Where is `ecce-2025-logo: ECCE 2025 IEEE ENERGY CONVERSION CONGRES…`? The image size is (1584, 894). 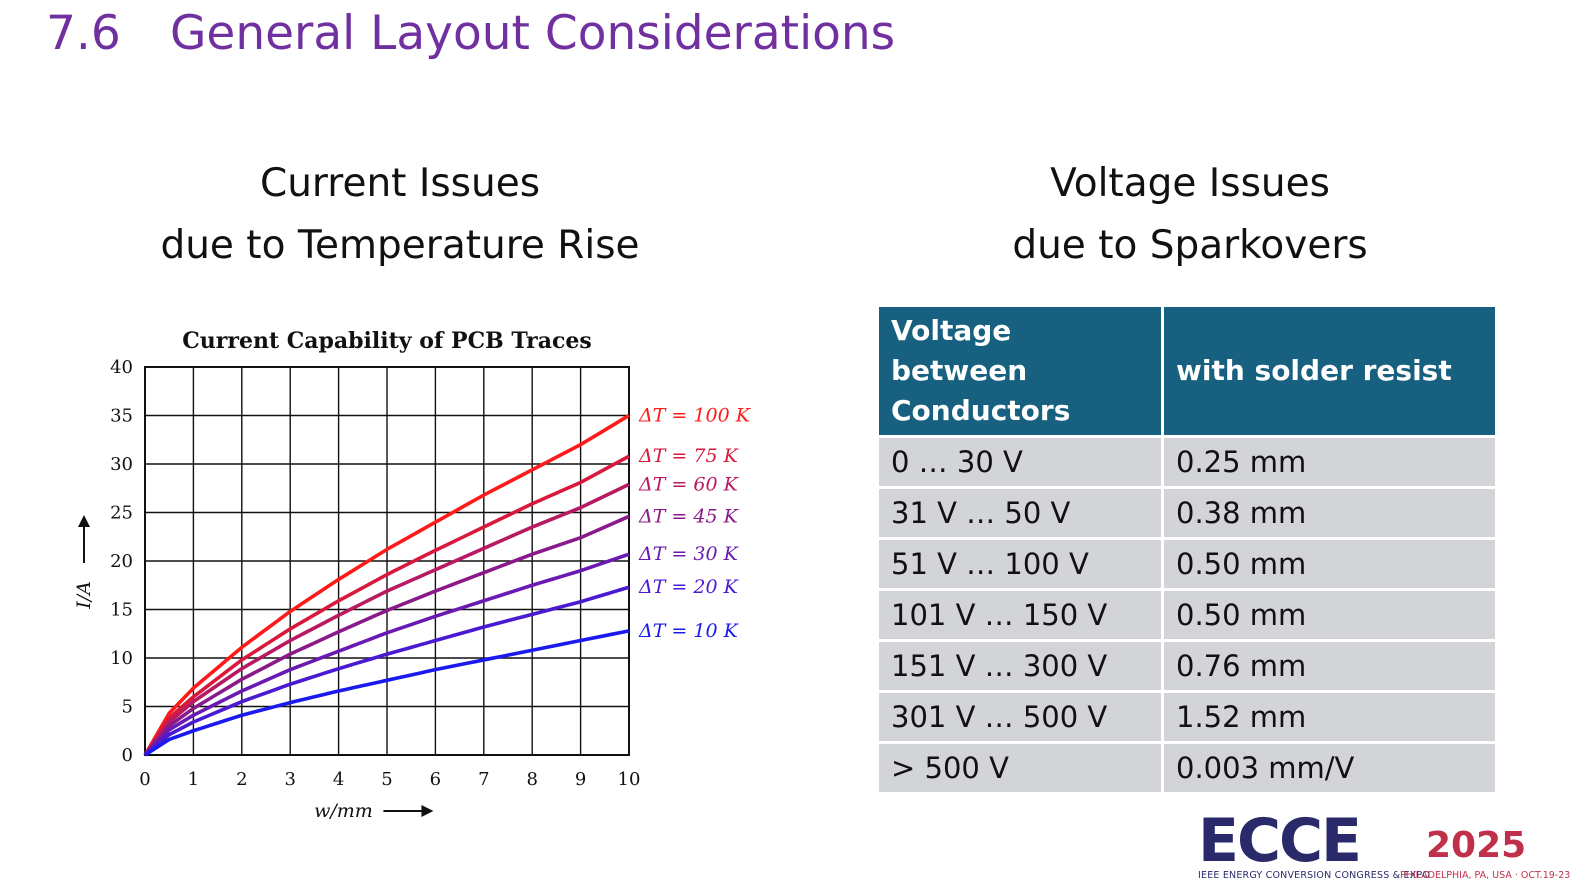
ecce-2025-logo: ECCE 2025 IEEE ENERGY CONVERSION CONGRES… is located at coordinates (1383, 847).